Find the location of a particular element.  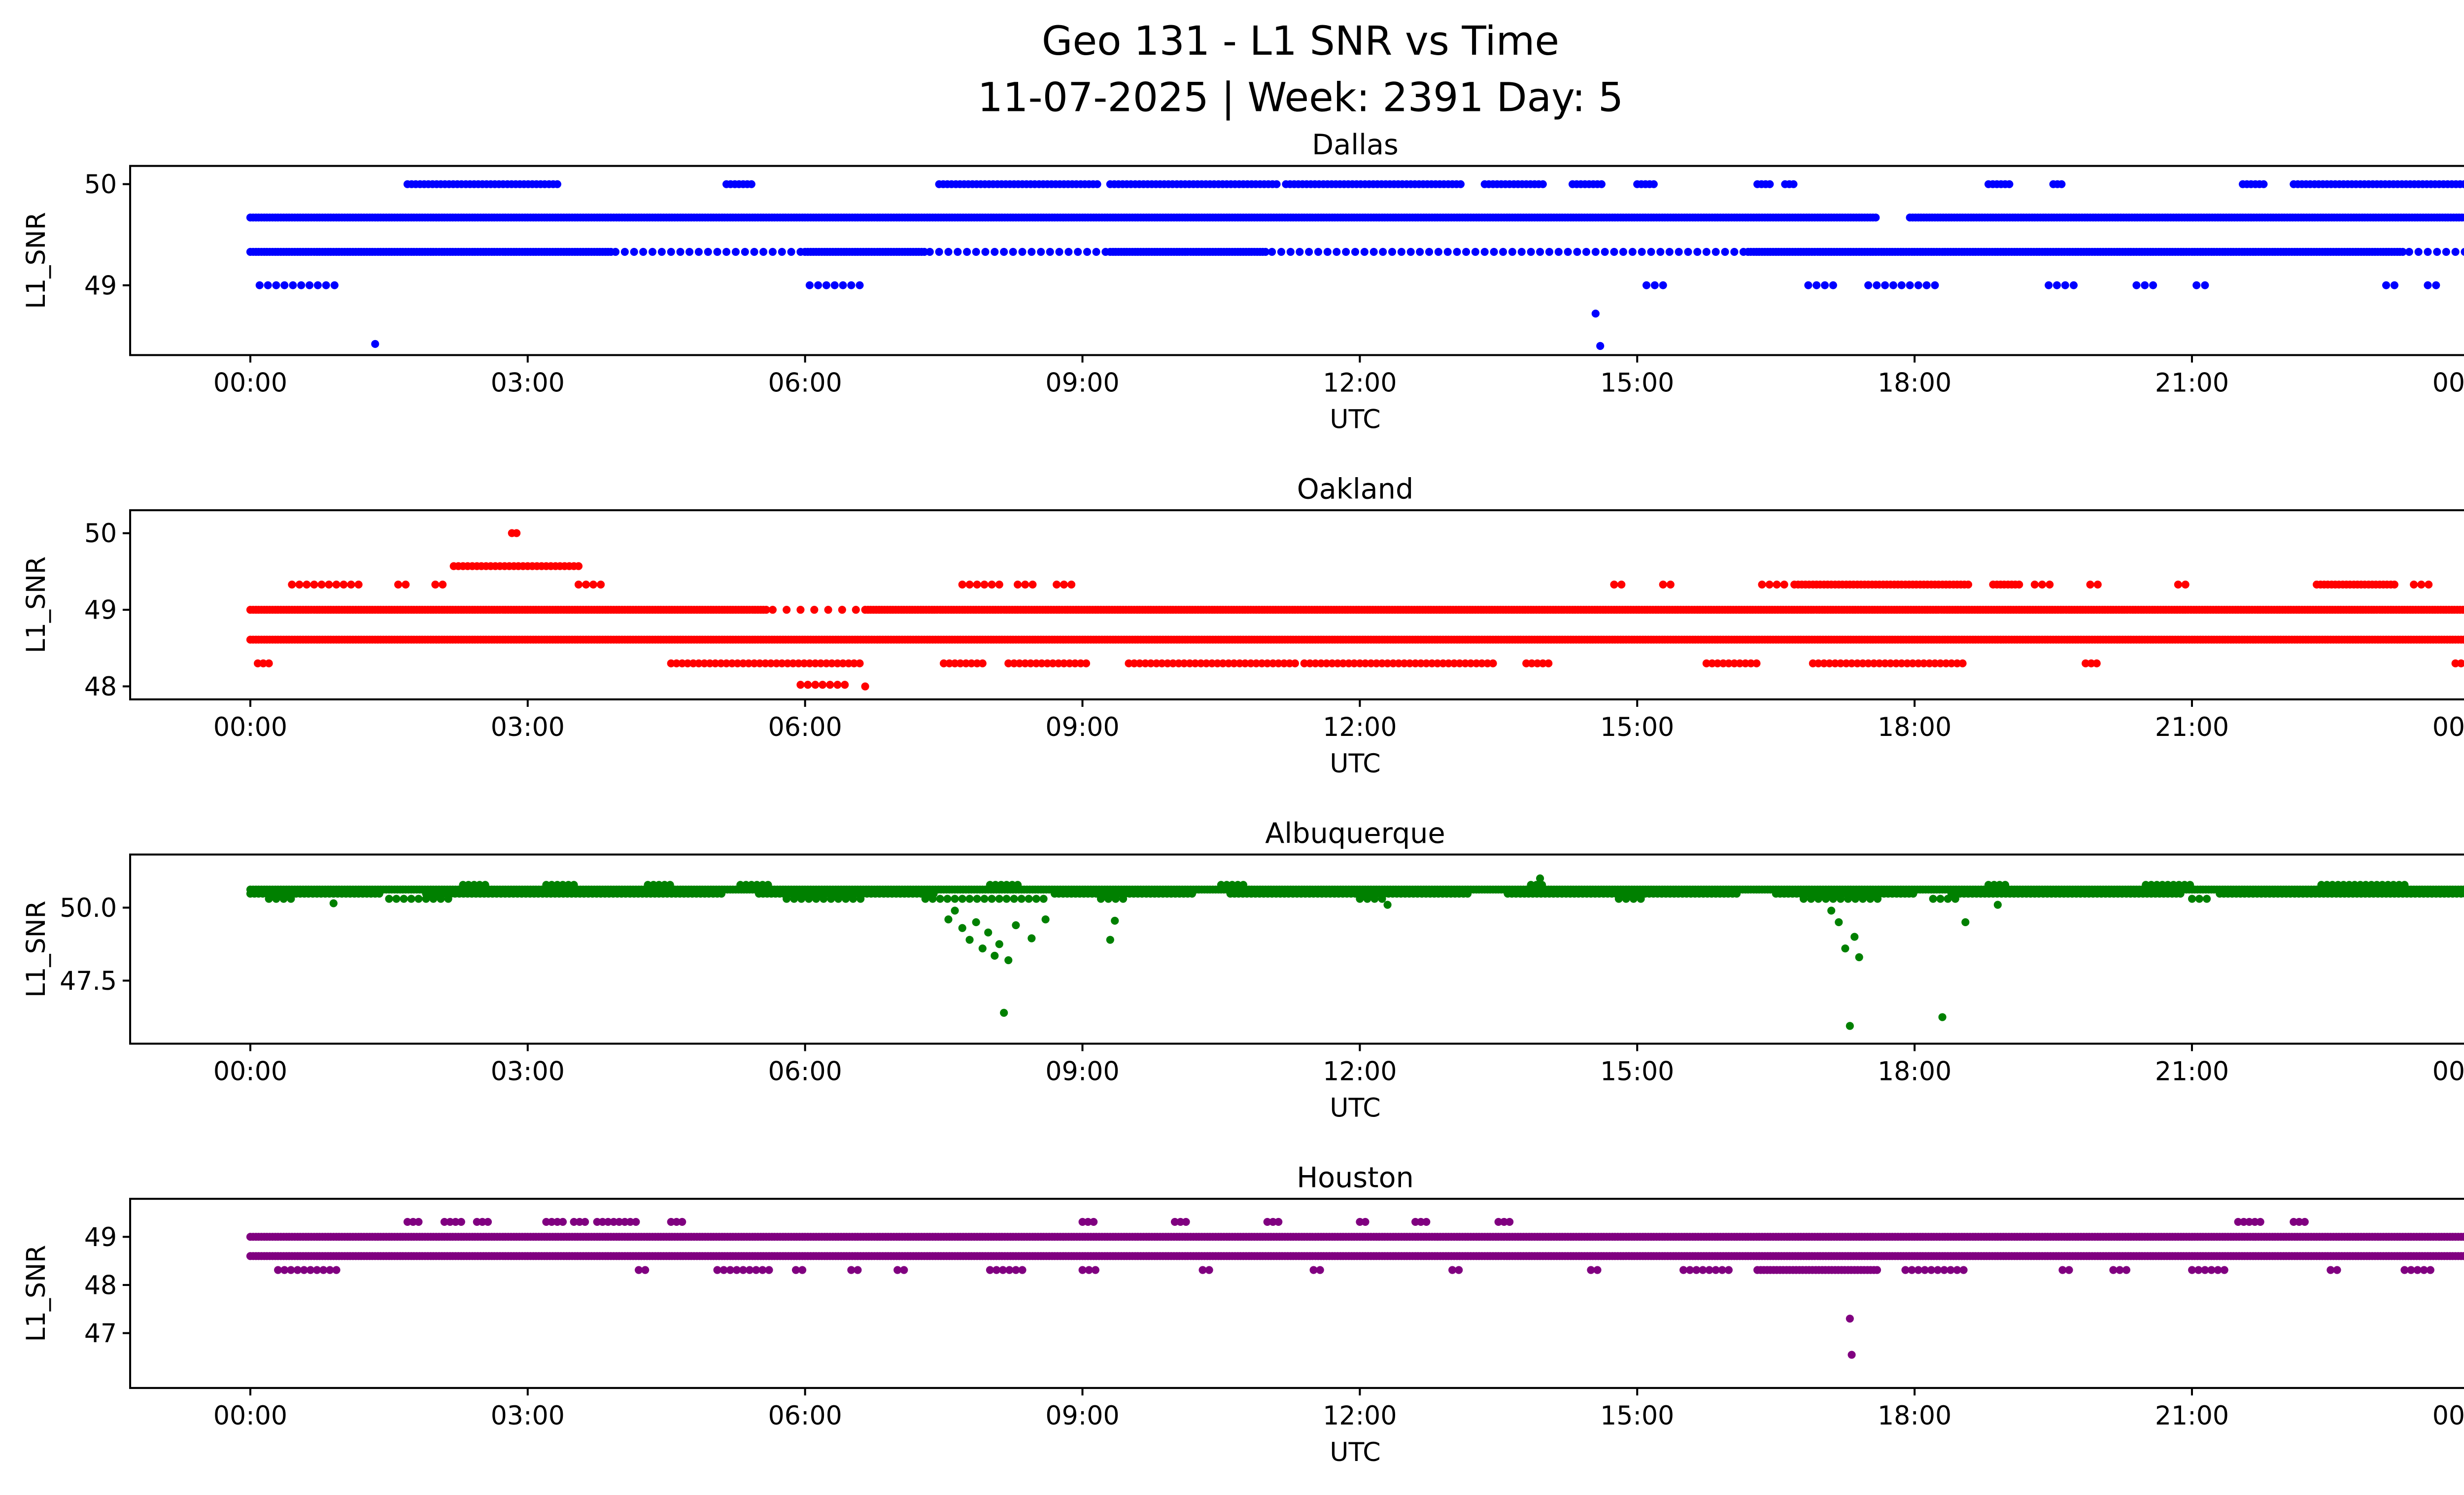

subplot-title: Houston is located at coordinates (1355, 1178).